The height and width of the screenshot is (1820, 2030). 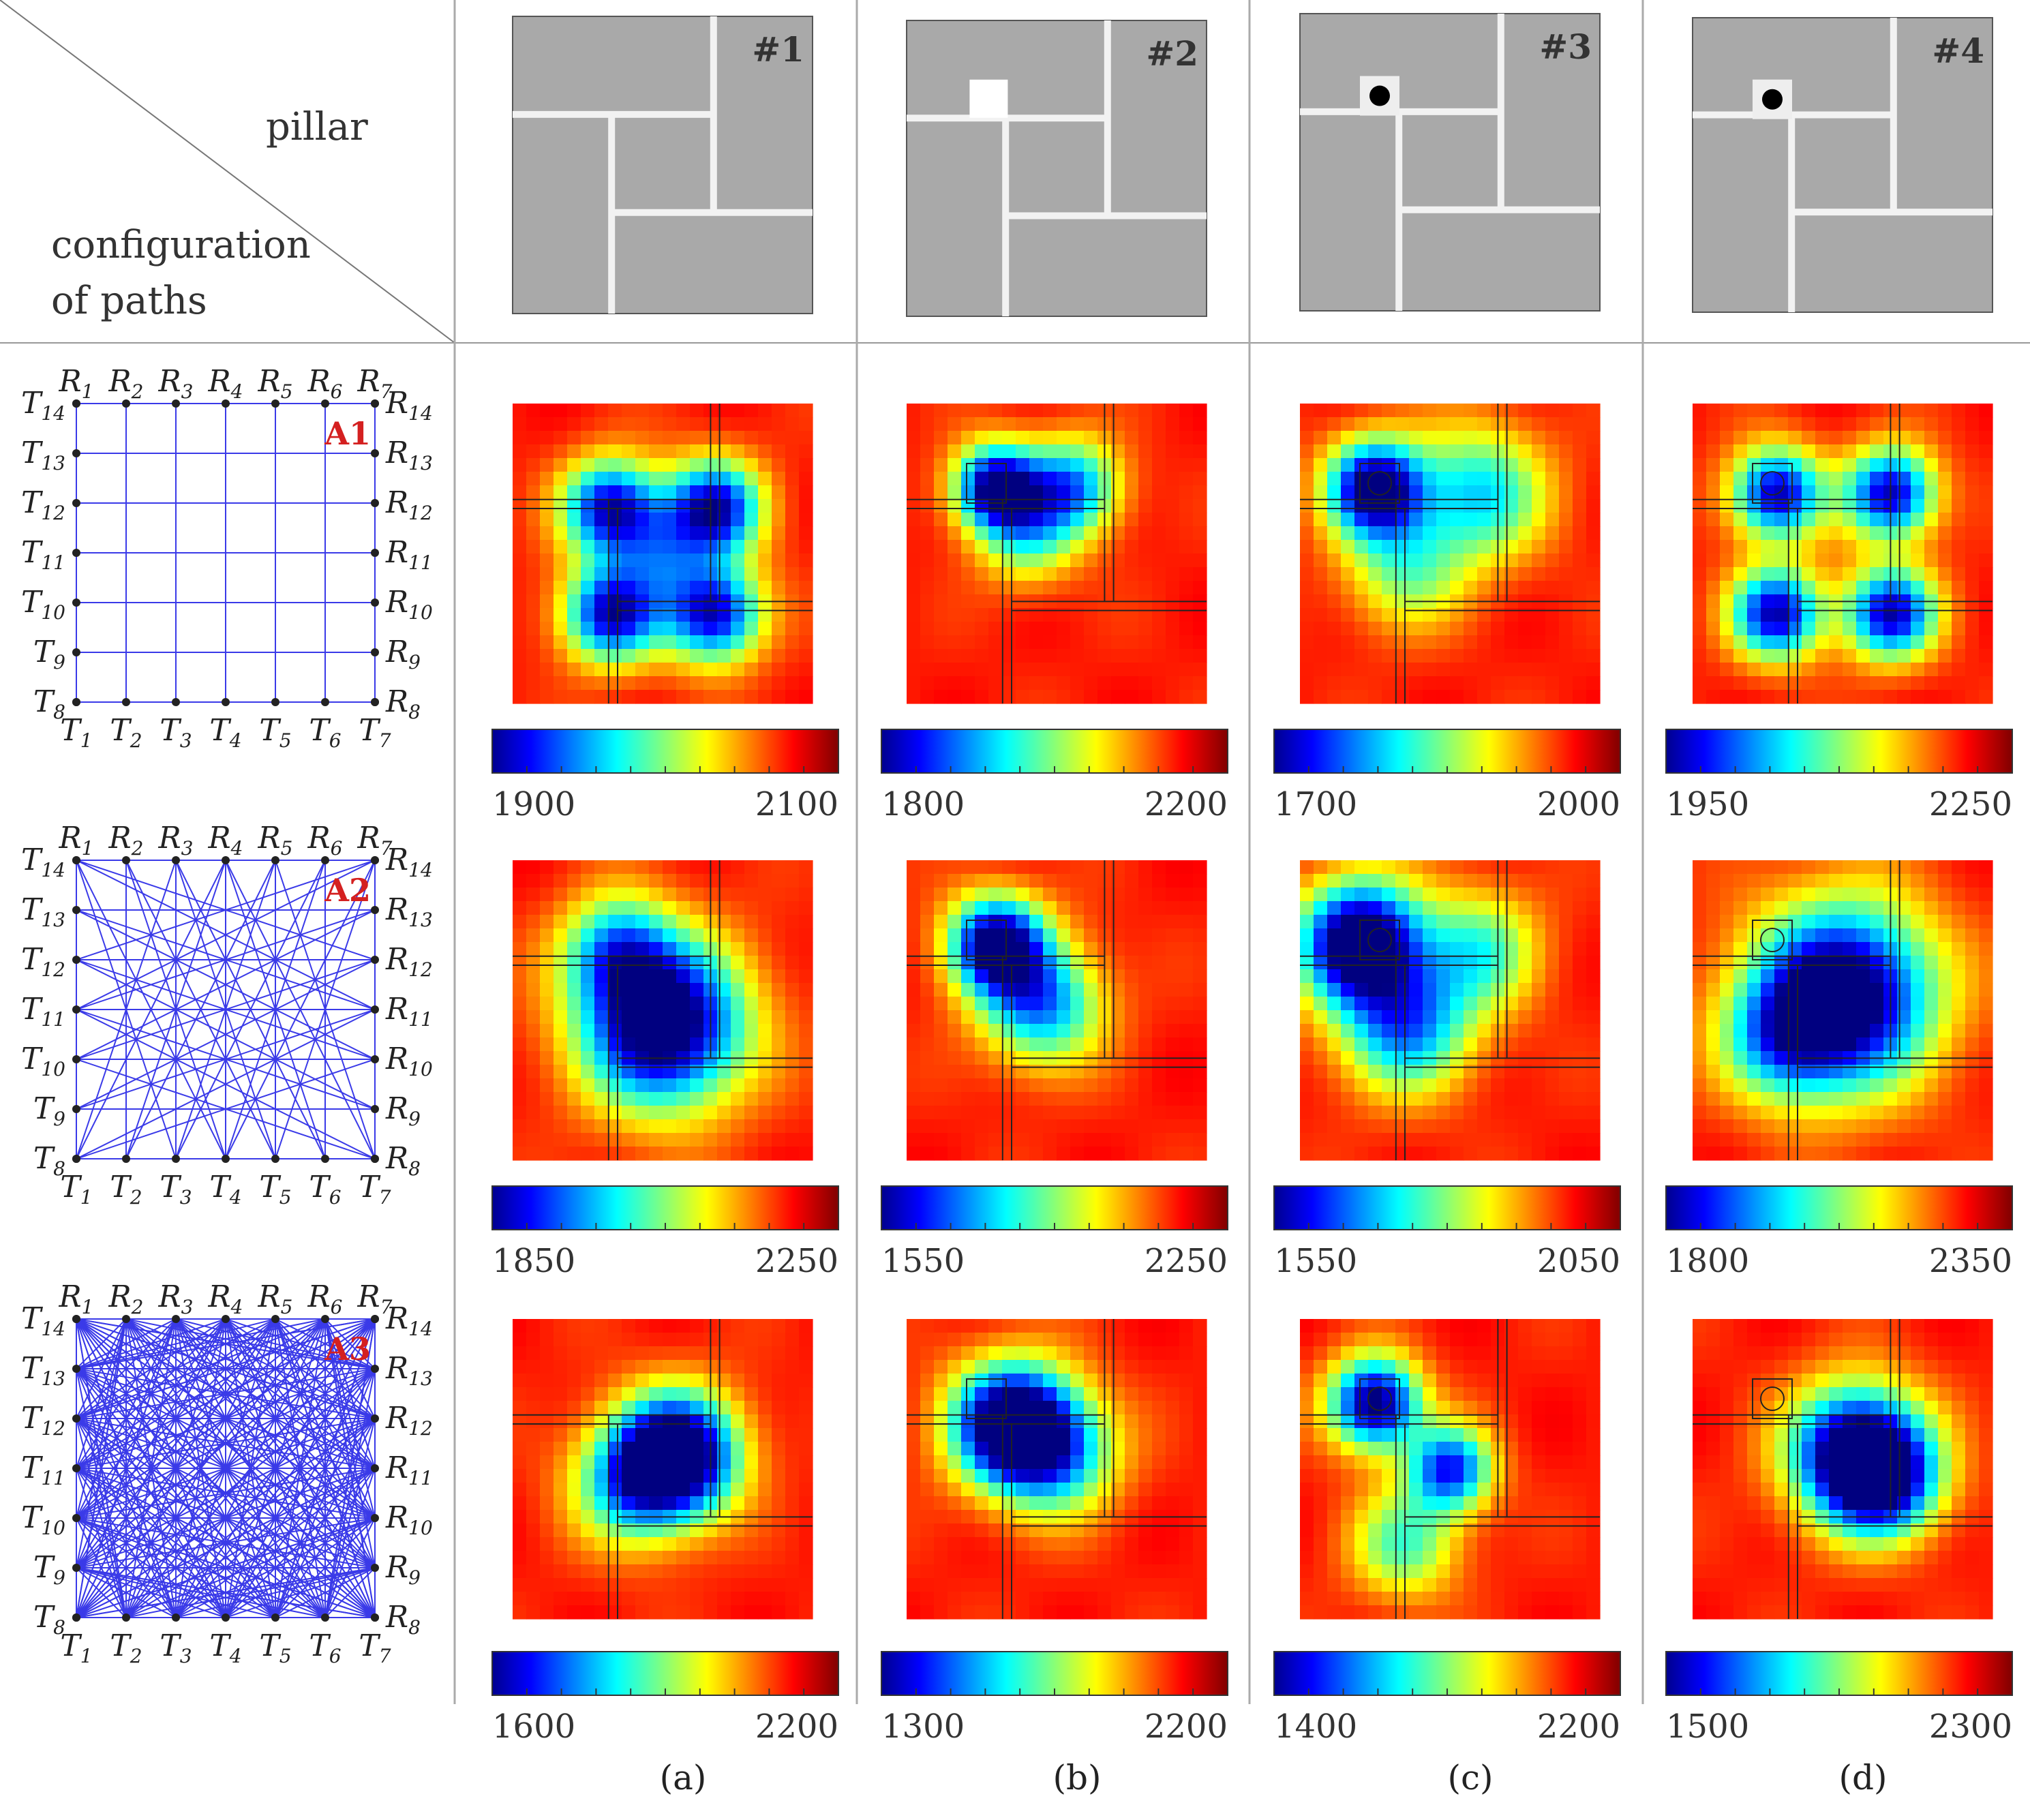 What do you see at coordinates (409, 862) in the screenshot?
I see `receiver-label: R14` at bounding box center [409, 862].